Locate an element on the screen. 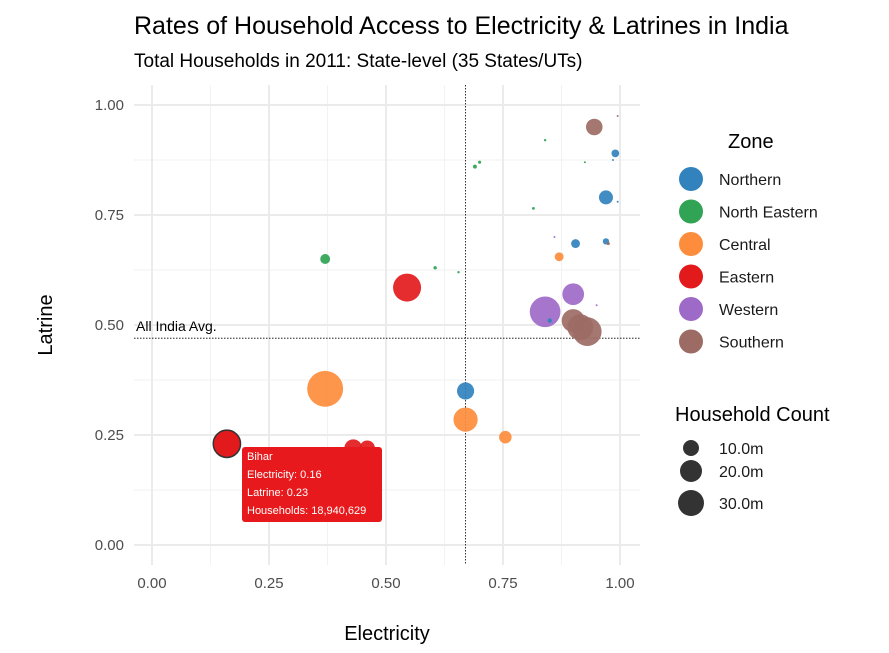 Image resolution: width=889 pixels, height=653 pixels. x-tick-label: 0.75 is located at coordinates (502, 583).